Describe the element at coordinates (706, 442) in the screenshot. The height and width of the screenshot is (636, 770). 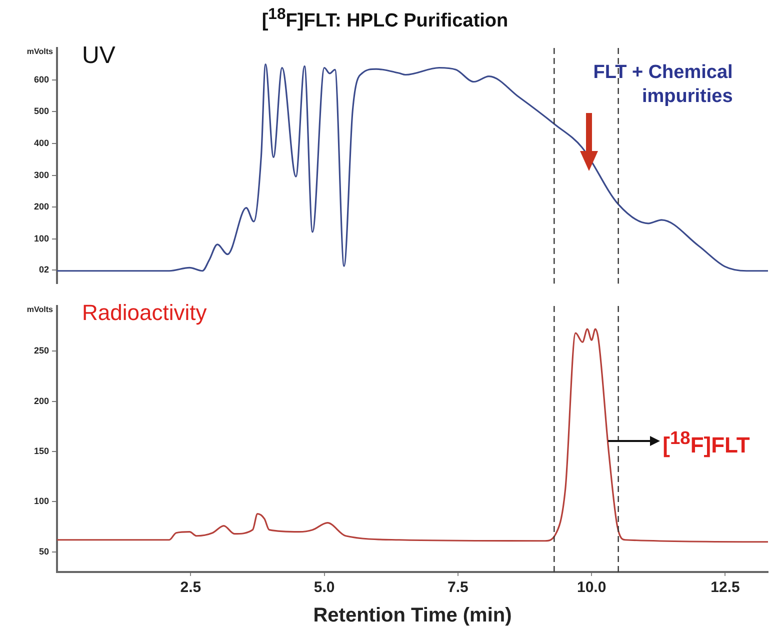
I see `annotation: [$^{18}$F]FLT` at that location.